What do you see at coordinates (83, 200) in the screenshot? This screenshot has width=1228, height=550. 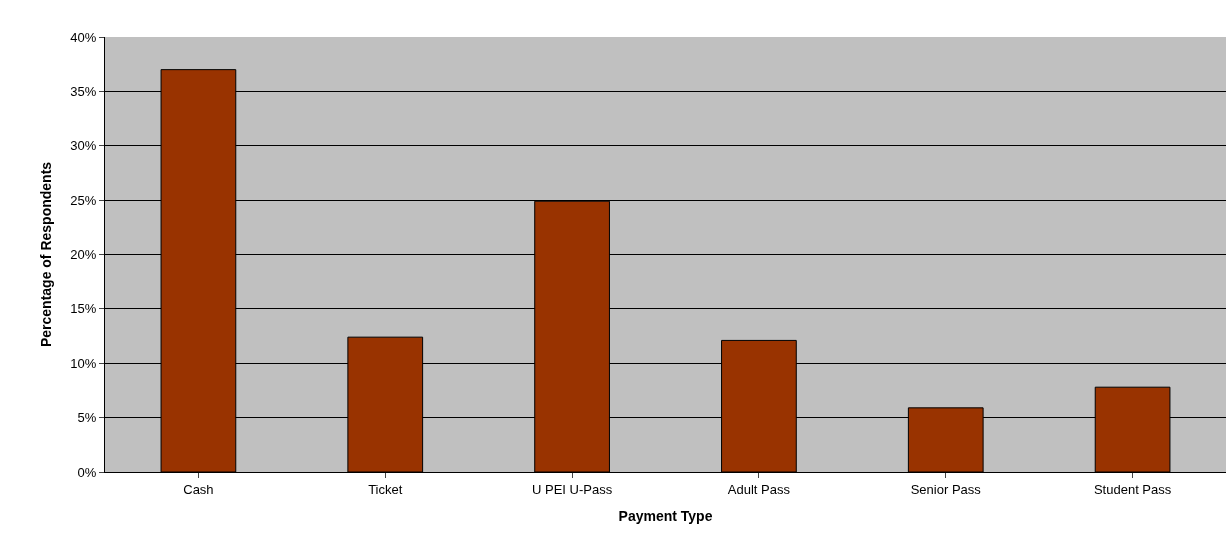 I see `y-tick-label: 25%` at bounding box center [83, 200].